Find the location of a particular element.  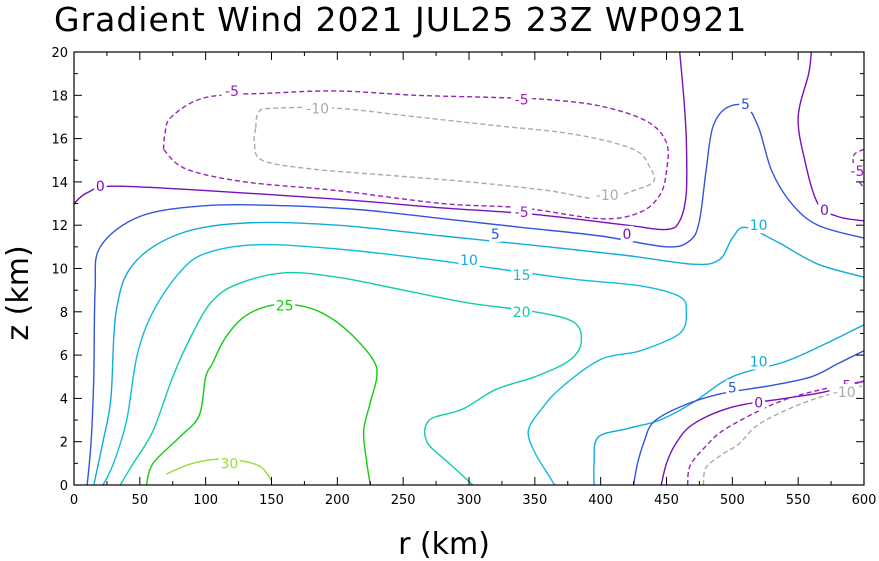

x-tick-label: 150 is located at coordinates (271, 500).